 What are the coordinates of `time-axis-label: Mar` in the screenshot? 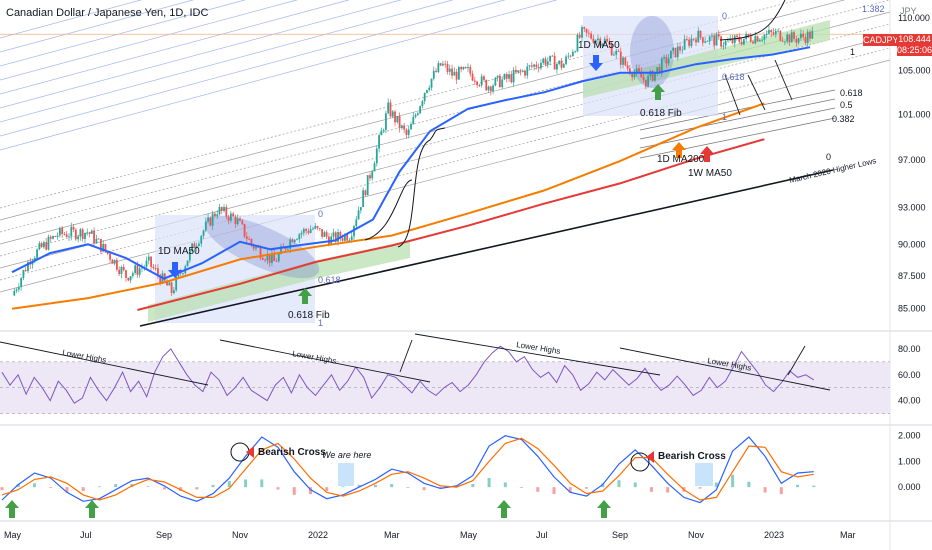 It's located at (848, 535).